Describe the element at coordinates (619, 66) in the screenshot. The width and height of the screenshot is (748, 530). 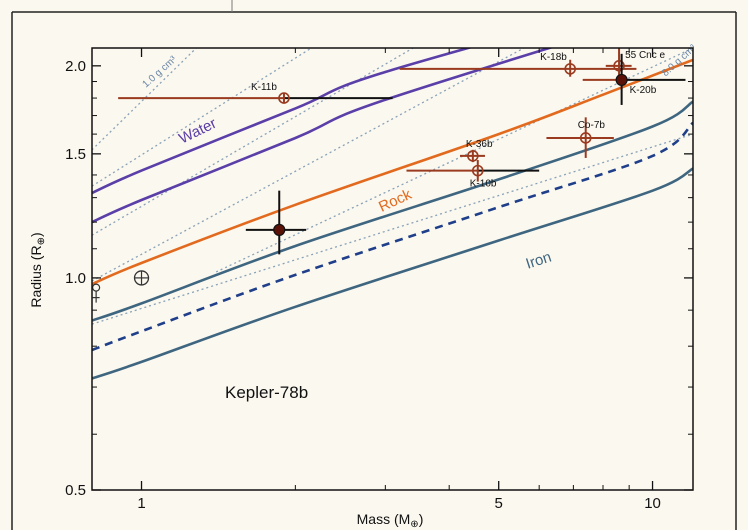
I see `planet-55-cnc-e-marker` at that location.